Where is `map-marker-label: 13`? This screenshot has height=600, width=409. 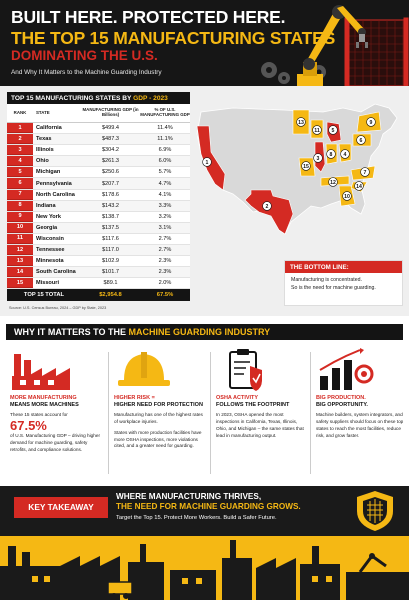 map-marker-label: 13 is located at coordinates (301, 123).